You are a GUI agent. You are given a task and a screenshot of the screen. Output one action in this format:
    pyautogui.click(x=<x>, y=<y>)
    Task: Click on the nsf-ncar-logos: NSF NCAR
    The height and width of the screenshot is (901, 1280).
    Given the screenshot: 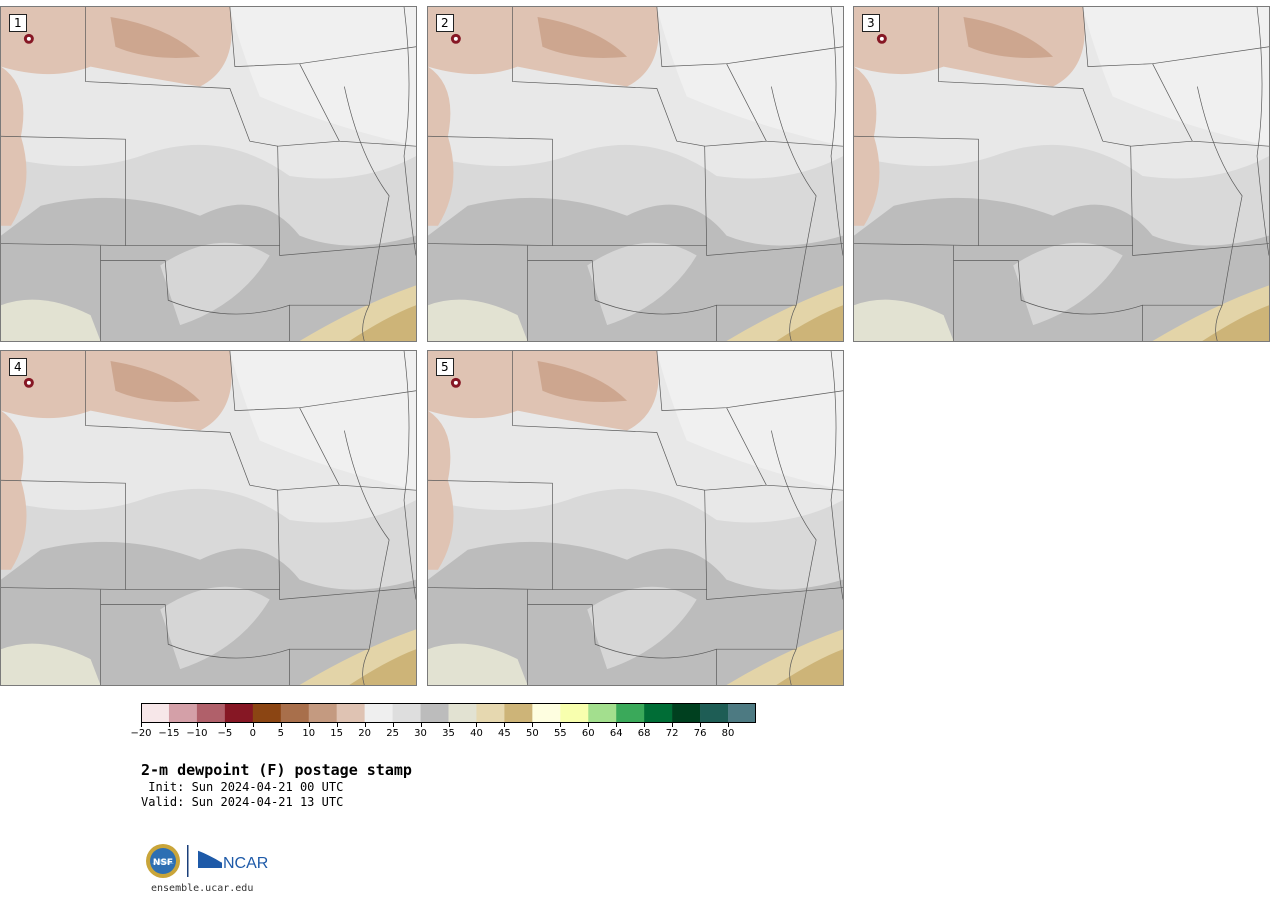 What is the action you would take?
    pyautogui.click(x=207, y=861)
    